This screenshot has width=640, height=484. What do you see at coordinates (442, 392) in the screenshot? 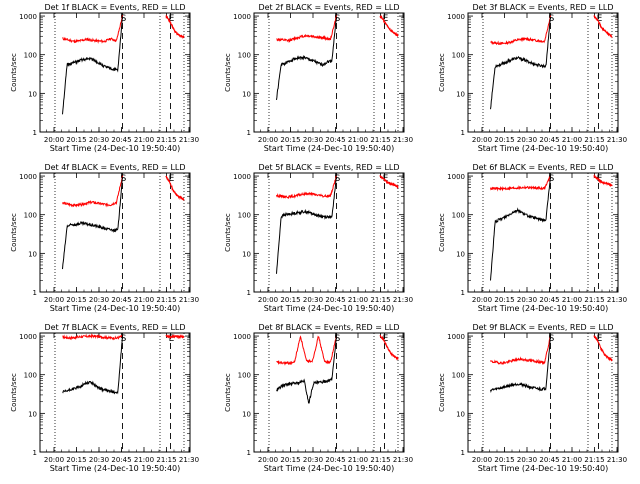
I see `y-axis-label: Counts/sec` at bounding box center [442, 392].